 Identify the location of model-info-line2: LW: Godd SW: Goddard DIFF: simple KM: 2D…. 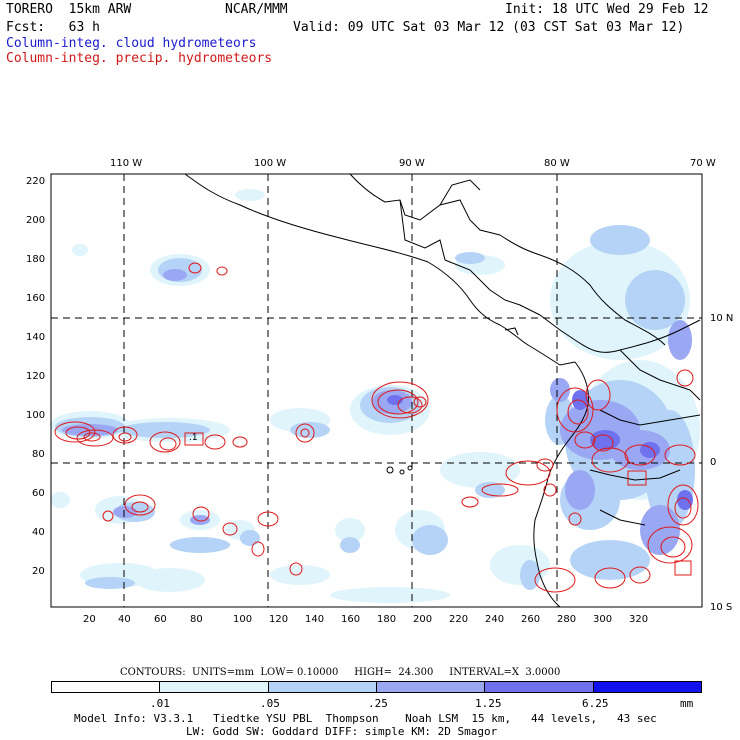
(342, 731).